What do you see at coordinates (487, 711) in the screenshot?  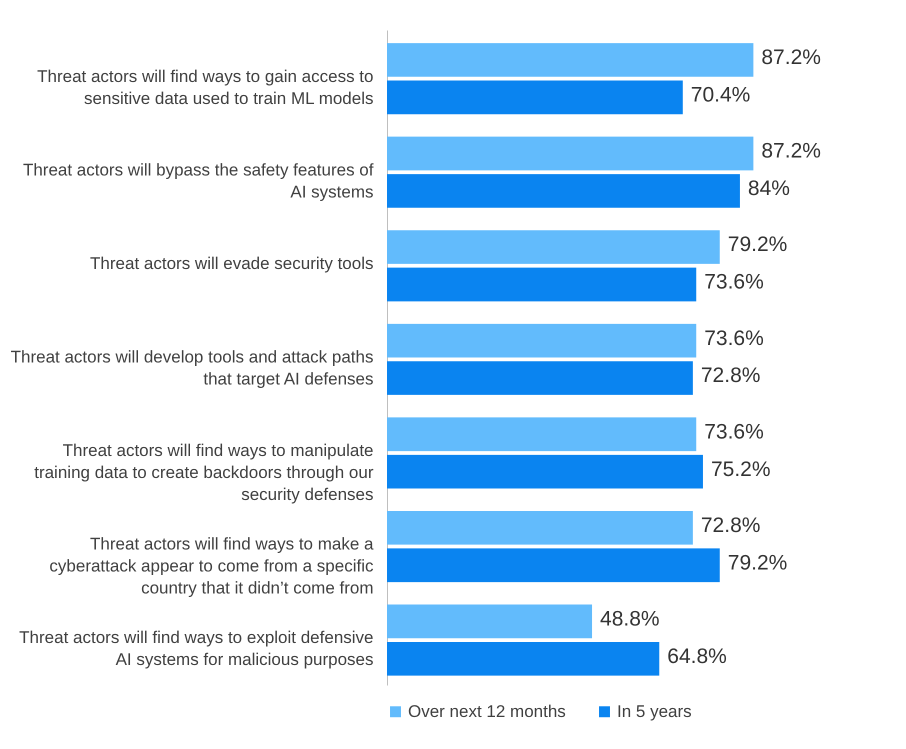 I see `legend-label: Over next 12 months` at bounding box center [487, 711].